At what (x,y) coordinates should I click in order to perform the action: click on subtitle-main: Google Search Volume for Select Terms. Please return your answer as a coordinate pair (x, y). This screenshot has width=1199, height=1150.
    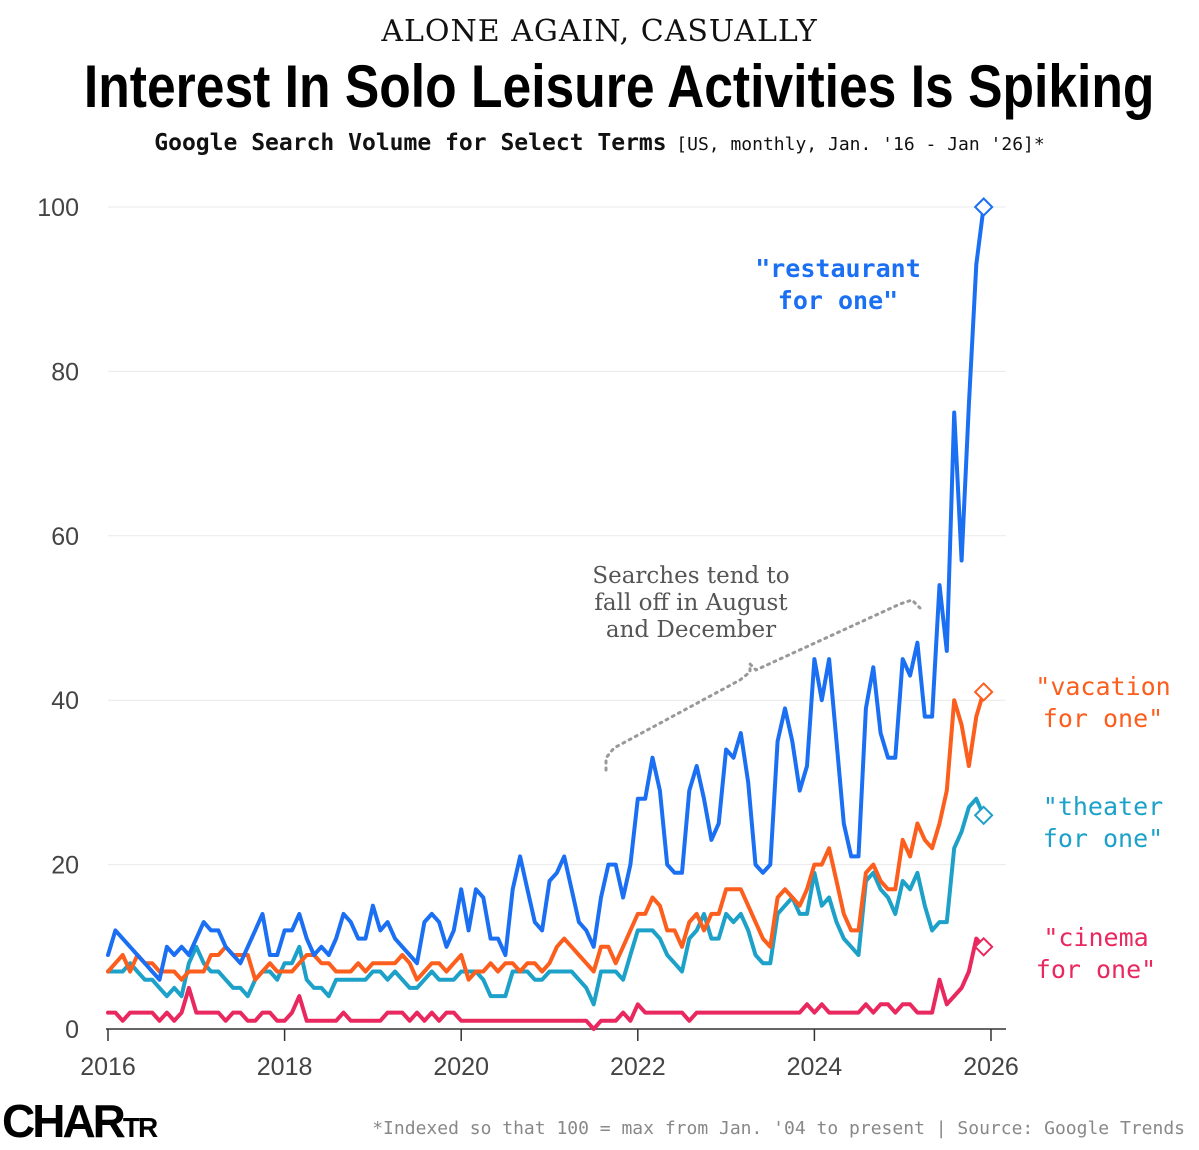
    Looking at the image, I should click on (410, 143).